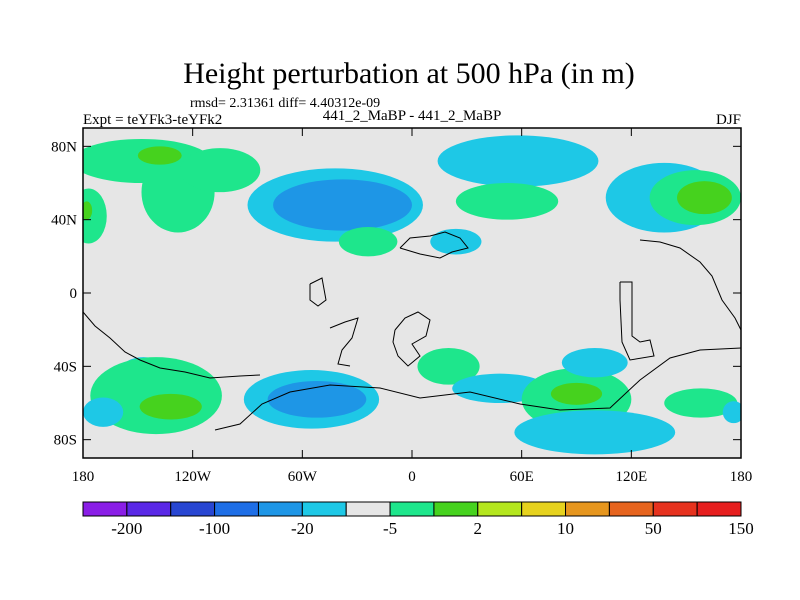 This screenshot has height=600, width=800. What do you see at coordinates (302, 528) in the screenshot?
I see `colorbar-label: -20` at bounding box center [302, 528].